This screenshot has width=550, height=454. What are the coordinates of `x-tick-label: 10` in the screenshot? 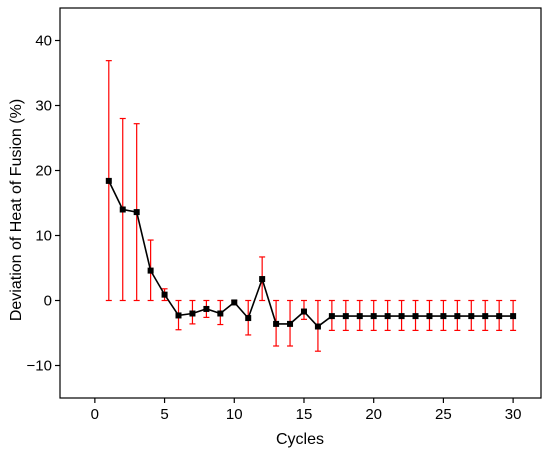 It's located at (234, 414).